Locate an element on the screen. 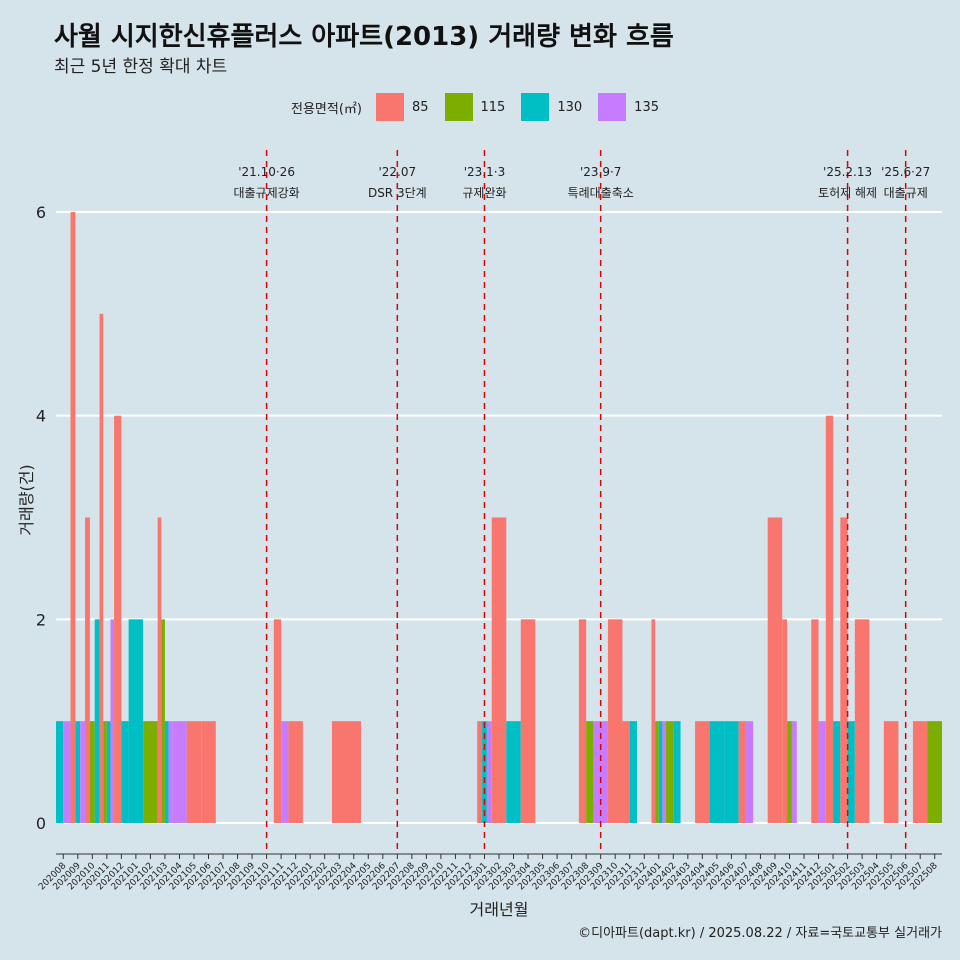 This screenshot has height=960, width=960. event-label: DSR 3단계 is located at coordinates (397, 193).